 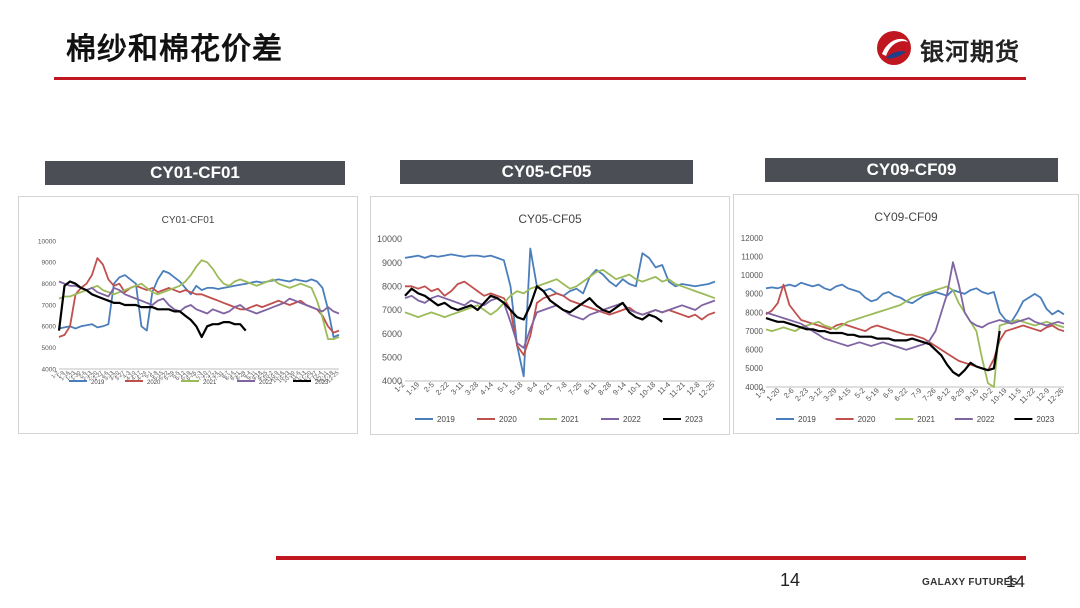 What do you see at coordinates (127, 375) in the screenshot?
I see `x-tick-label: 4-3` at bounding box center [127, 375].